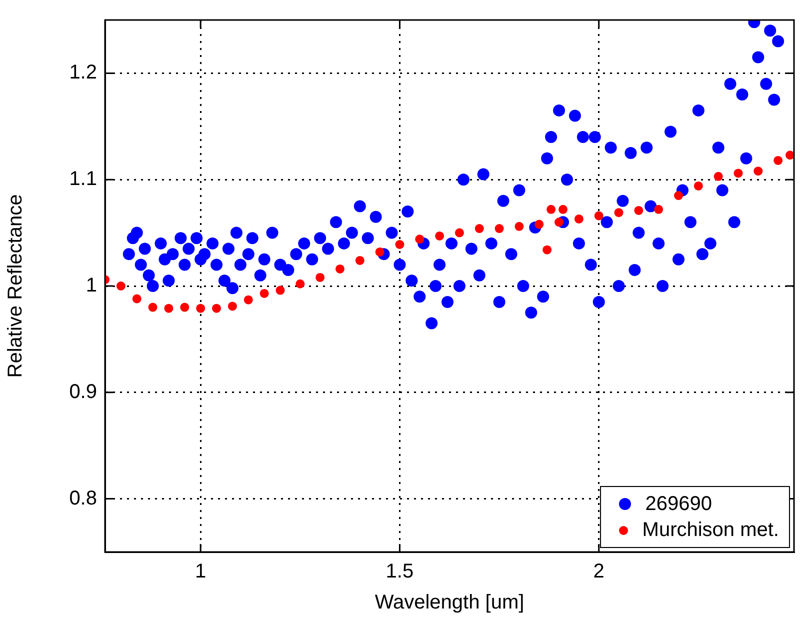  Describe the element at coordinates (83, 179) in the screenshot. I see `y-tick-label: 1.1` at that location.